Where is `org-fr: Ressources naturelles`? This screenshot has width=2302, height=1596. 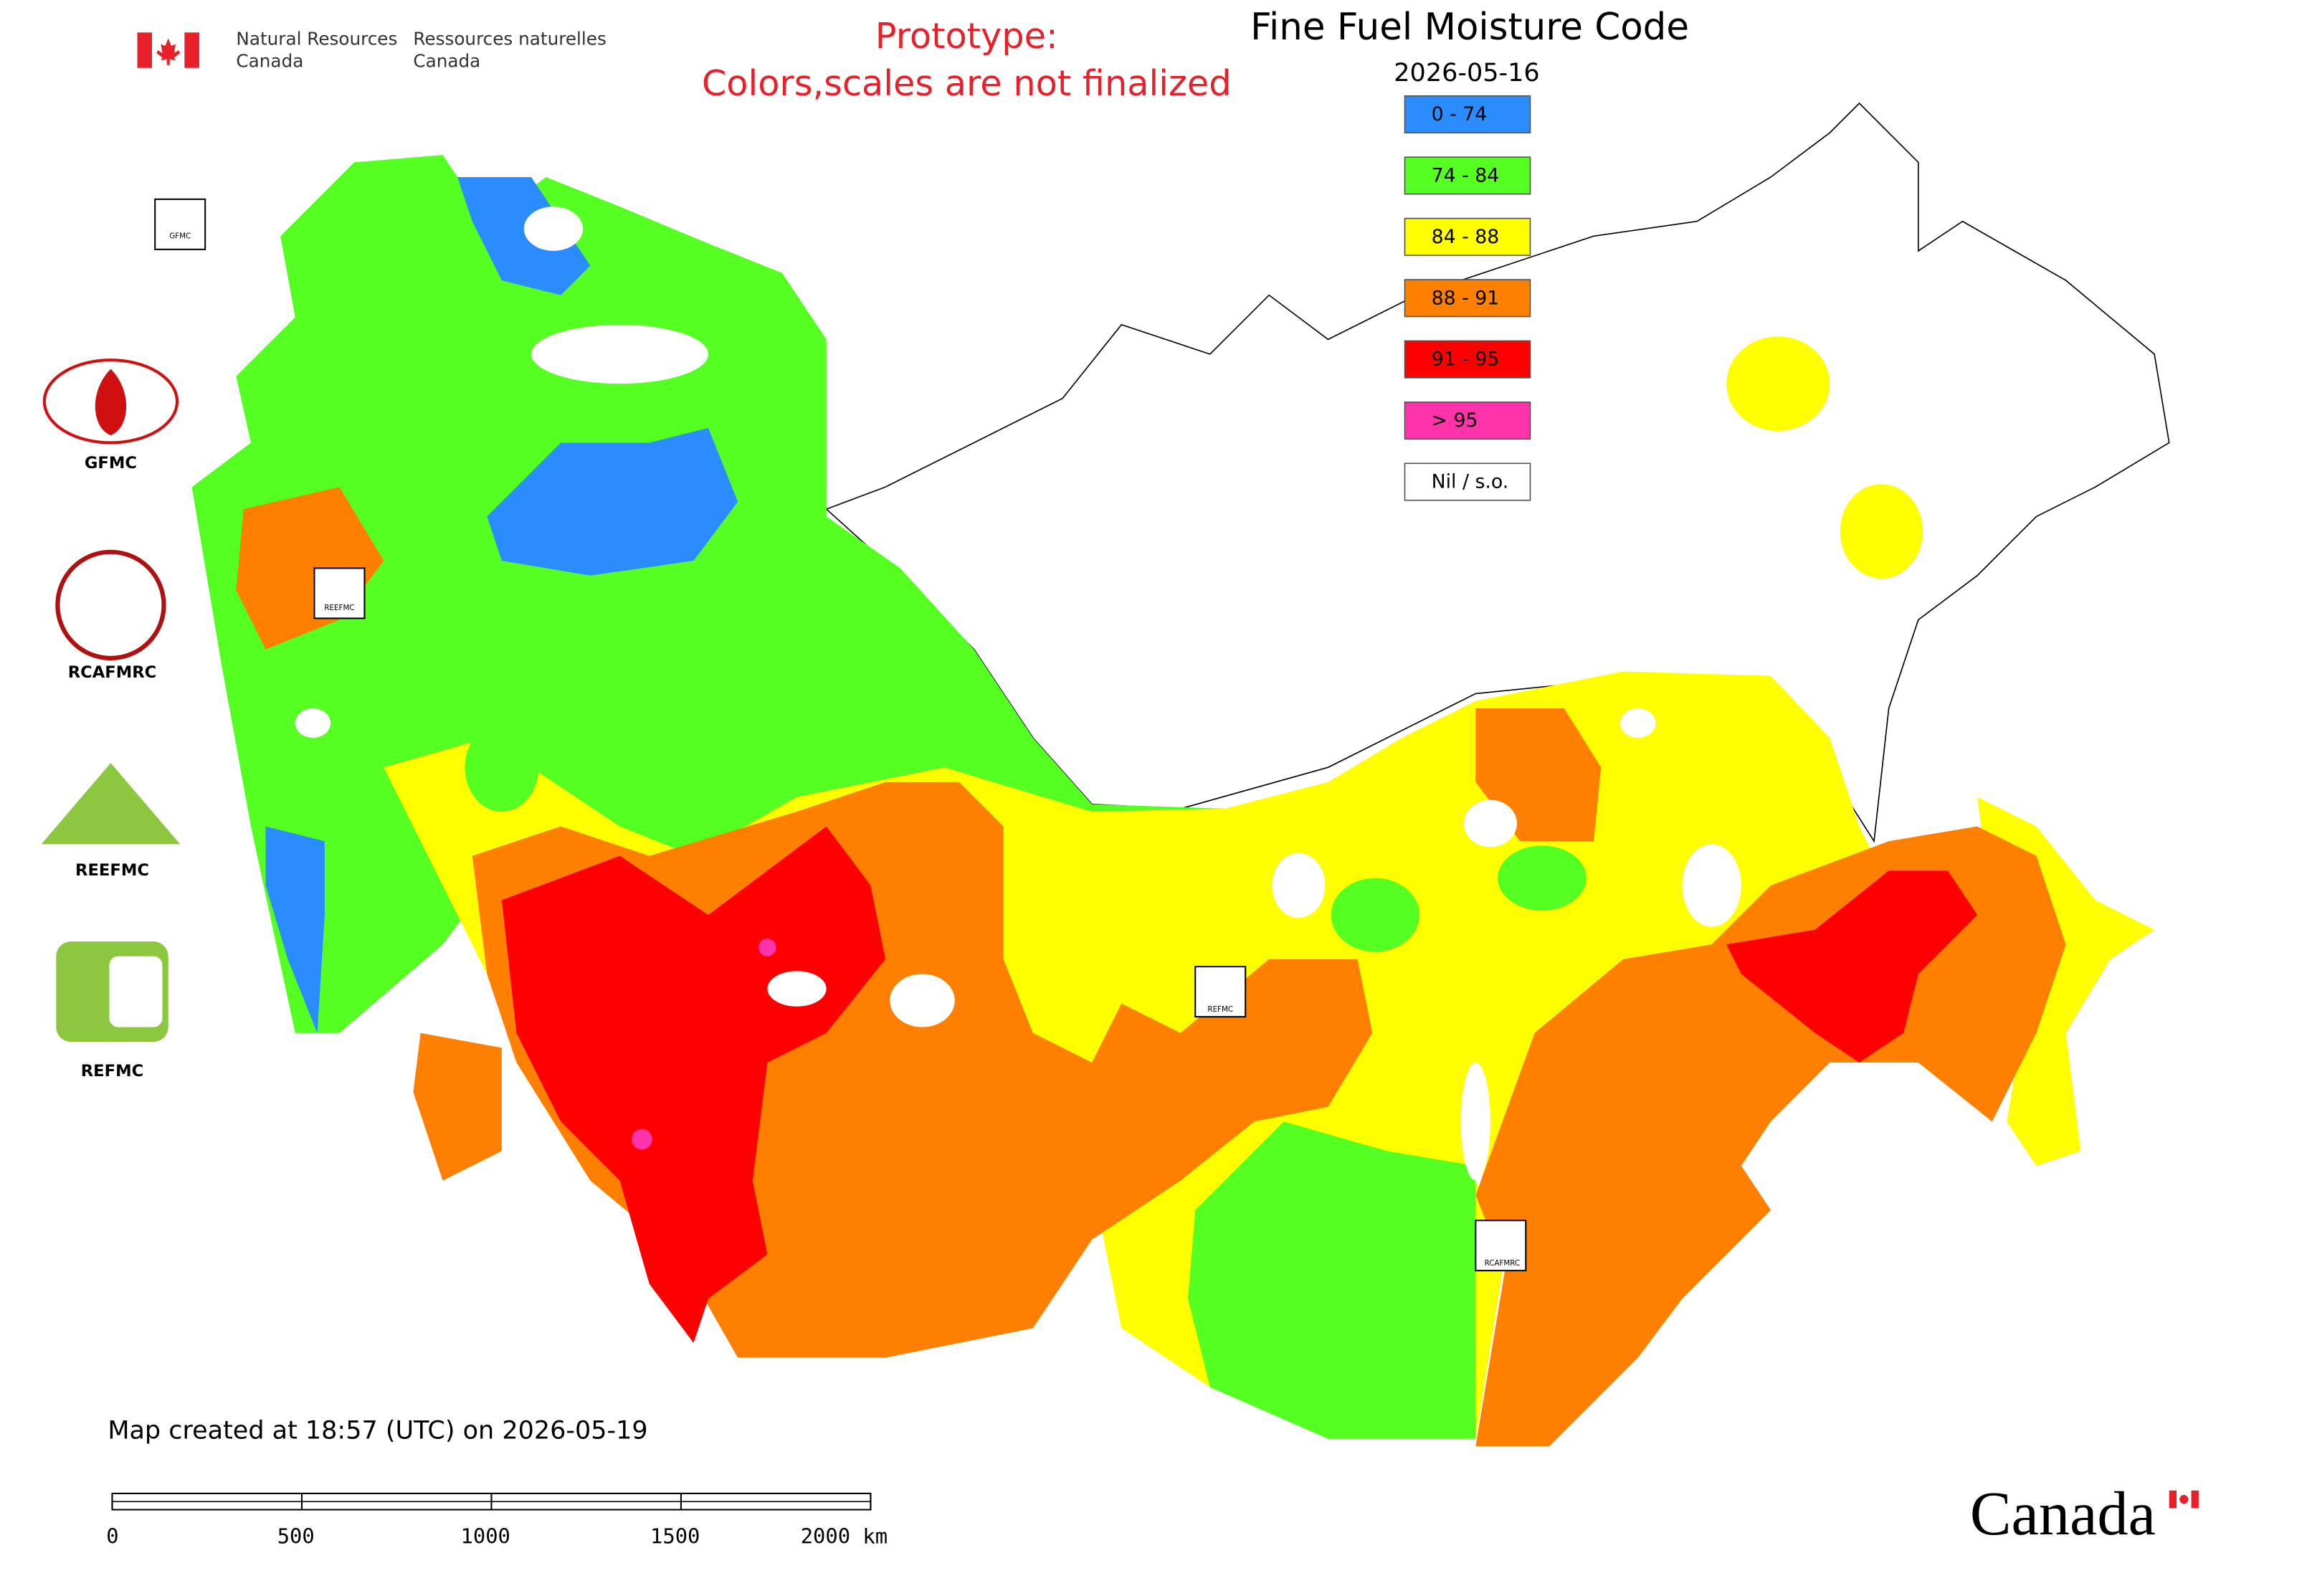 org-fr: Ressources naturelles is located at coordinates (510, 39).